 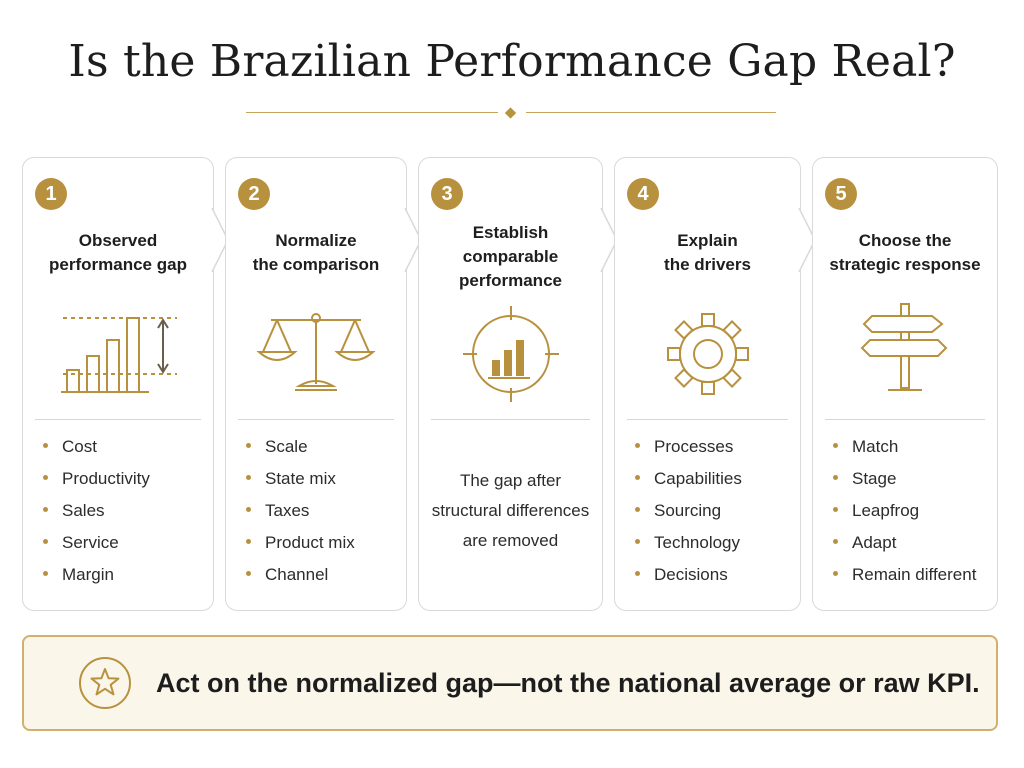 What do you see at coordinates (96, 543) in the screenshot?
I see `list-item: Service` at bounding box center [96, 543].